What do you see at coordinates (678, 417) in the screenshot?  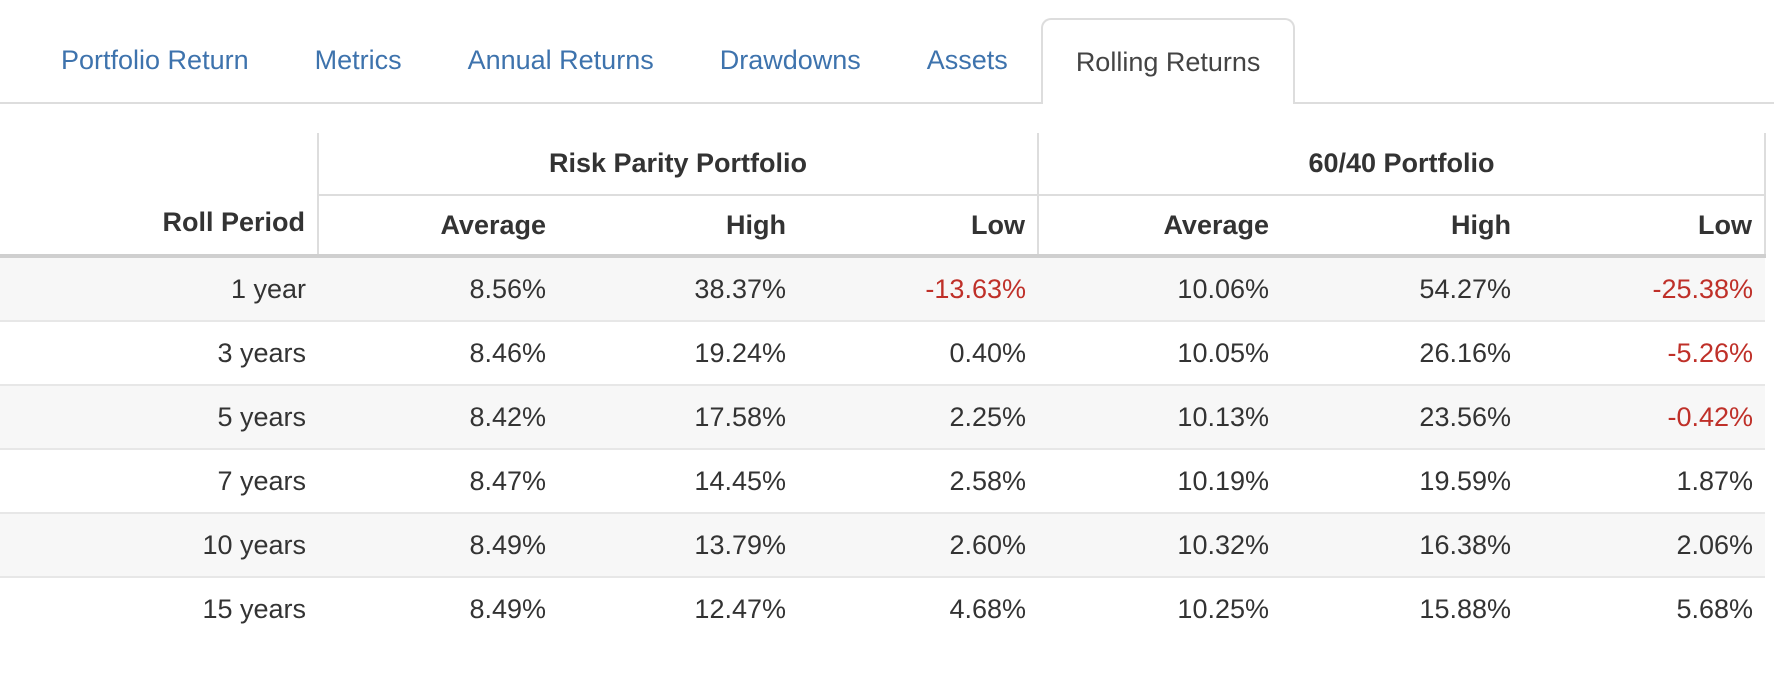 I see `table-cell: 17.58%` at bounding box center [678, 417].